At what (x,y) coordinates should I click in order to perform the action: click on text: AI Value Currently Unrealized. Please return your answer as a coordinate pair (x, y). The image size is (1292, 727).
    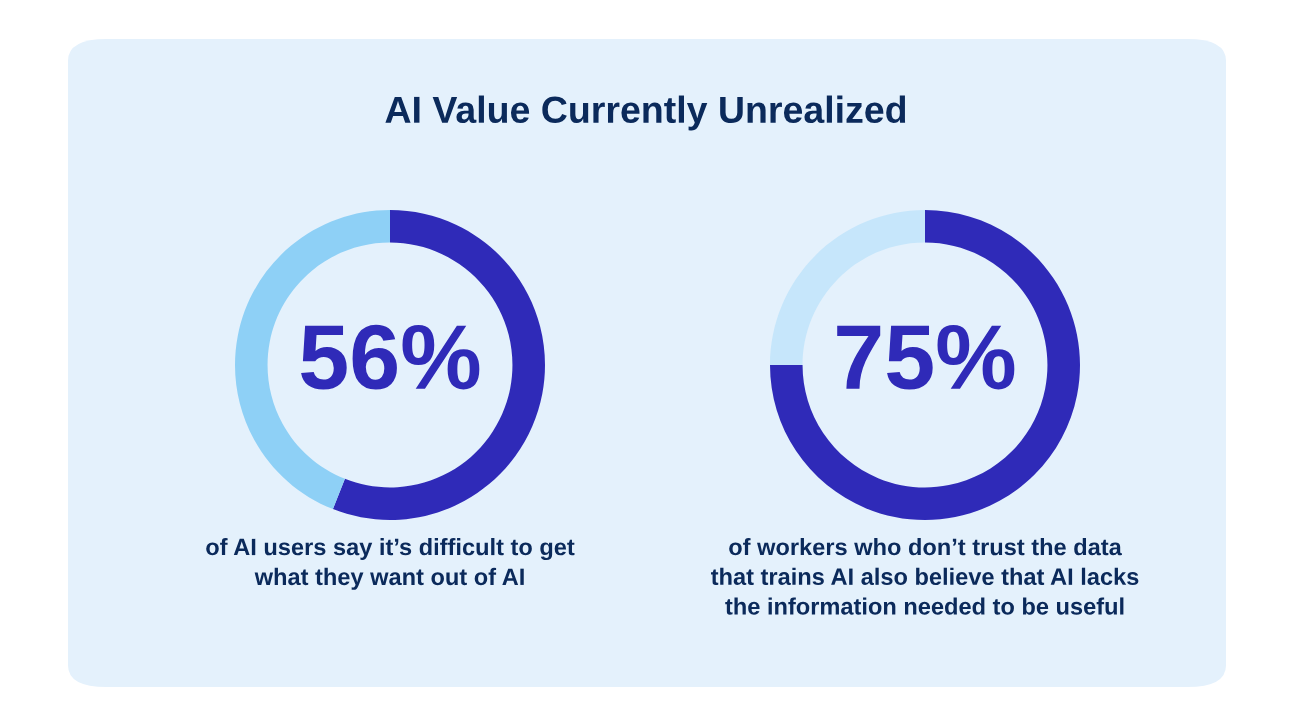
    Looking at the image, I should click on (645, 113).